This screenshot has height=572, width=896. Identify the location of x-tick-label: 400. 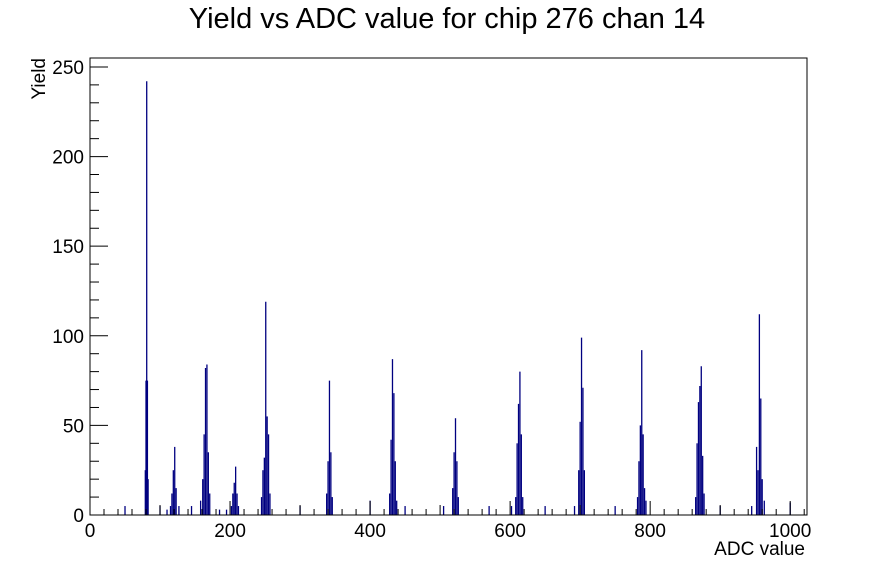
(370, 531).